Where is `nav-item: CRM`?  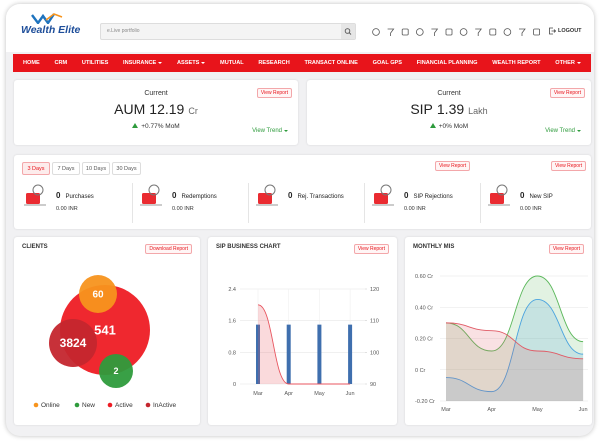 nav-item: CRM is located at coordinates (60, 63).